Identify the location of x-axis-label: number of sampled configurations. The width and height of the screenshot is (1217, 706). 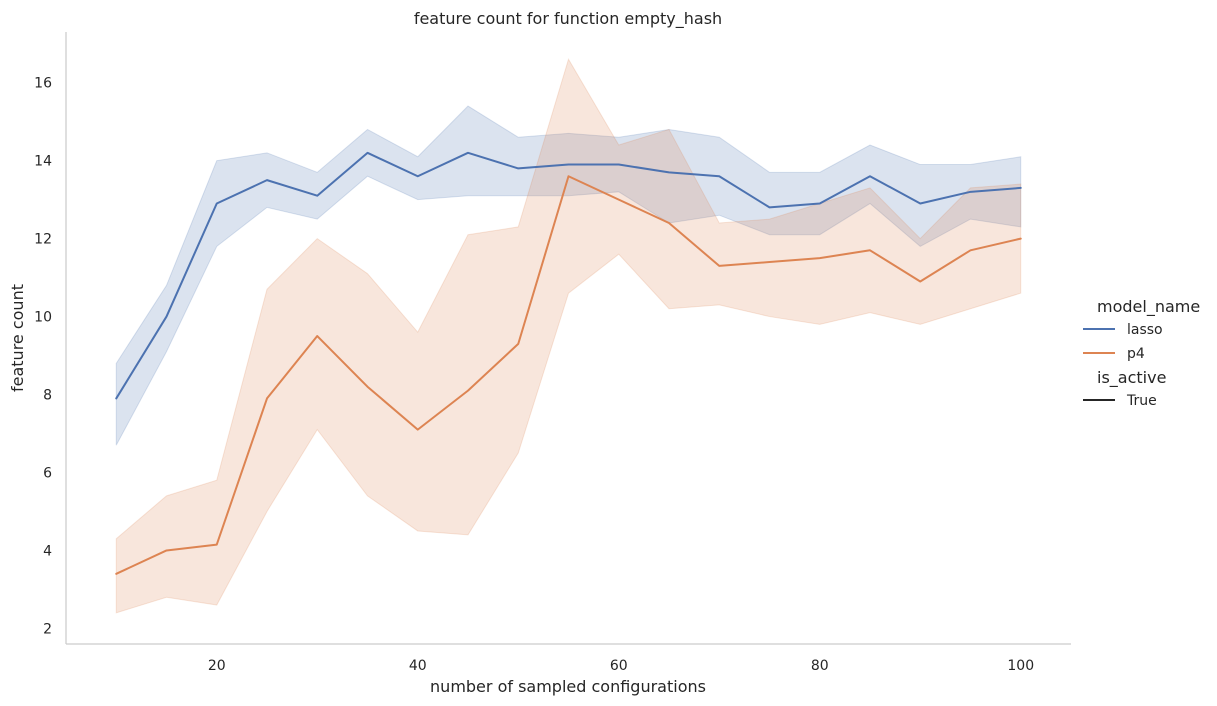
(568, 686).